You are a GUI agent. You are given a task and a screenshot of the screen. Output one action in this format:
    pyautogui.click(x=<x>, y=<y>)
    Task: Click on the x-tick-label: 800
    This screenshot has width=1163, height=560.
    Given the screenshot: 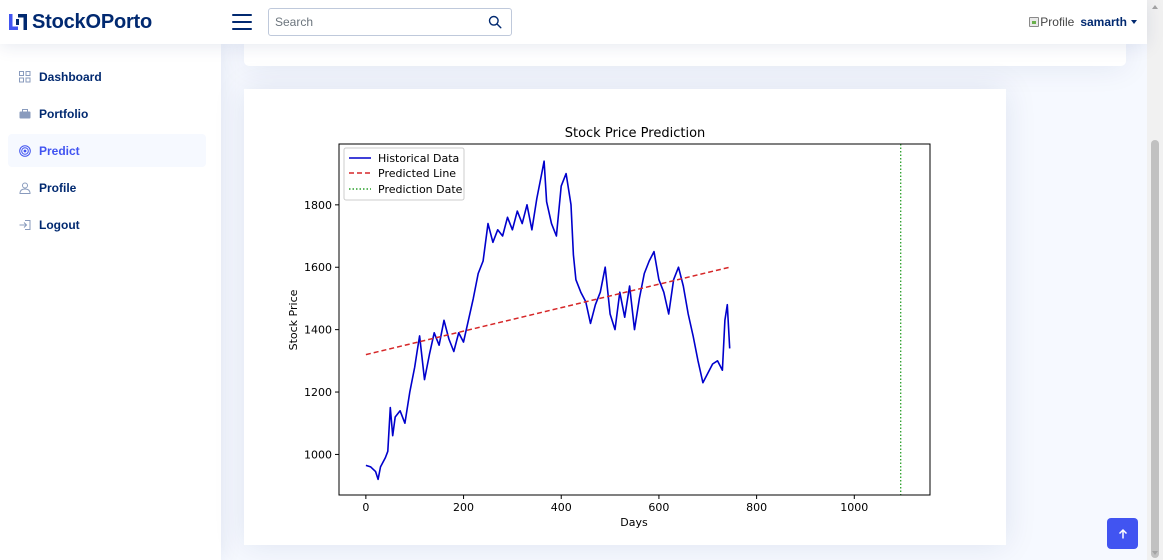 What is the action you would take?
    pyautogui.click(x=756, y=507)
    